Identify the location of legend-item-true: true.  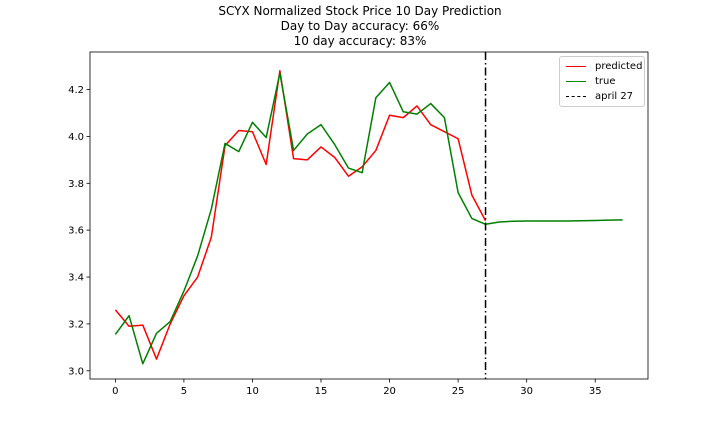
(591, 81).